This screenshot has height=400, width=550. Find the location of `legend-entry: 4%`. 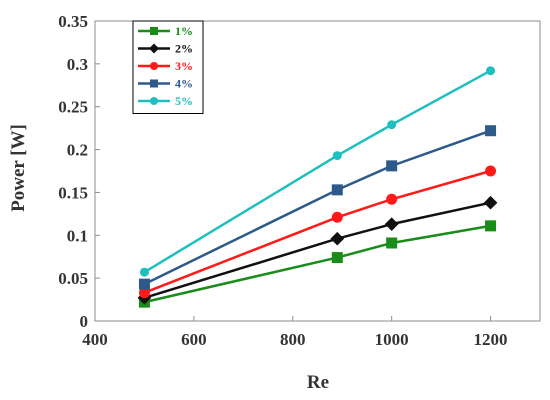

legend-entry: 4% is located at coordinates (165, 84).